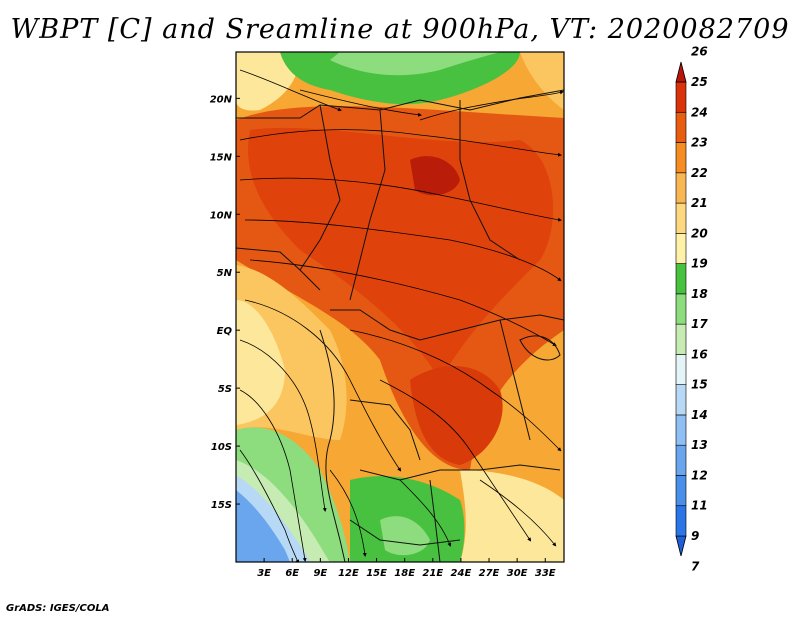 The height and width of the screenshot is (618, 800). I want to click on lat-tick-label: 5S, so click(225, 389).